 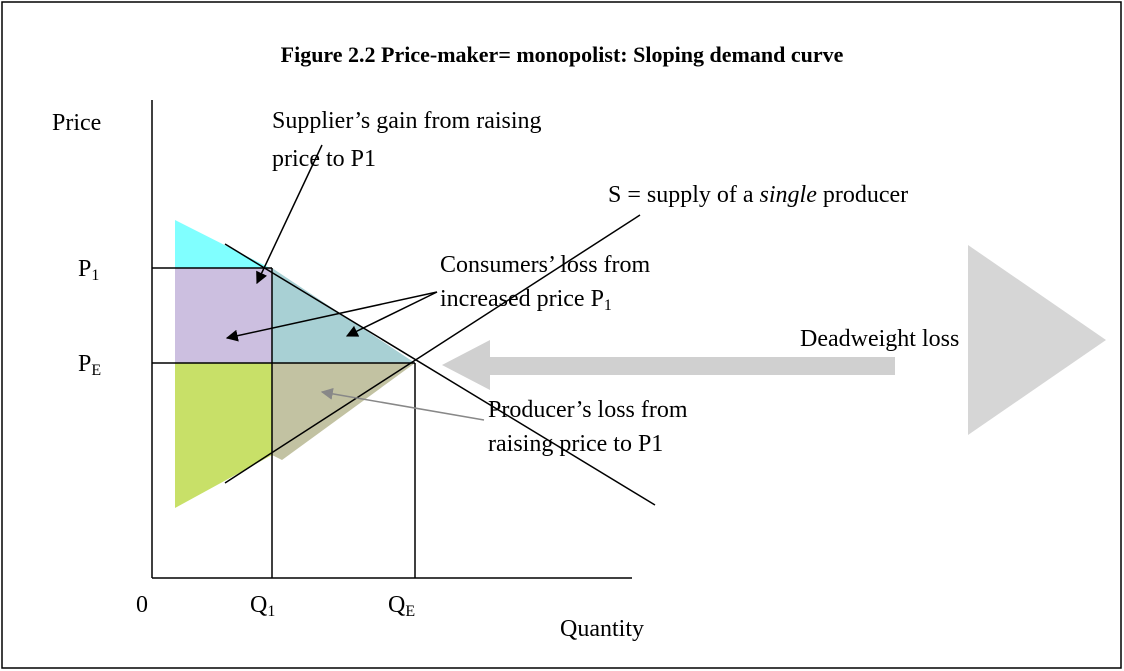 I want to click on annotation: Producer’s loss from, so click(x=588, y=410).